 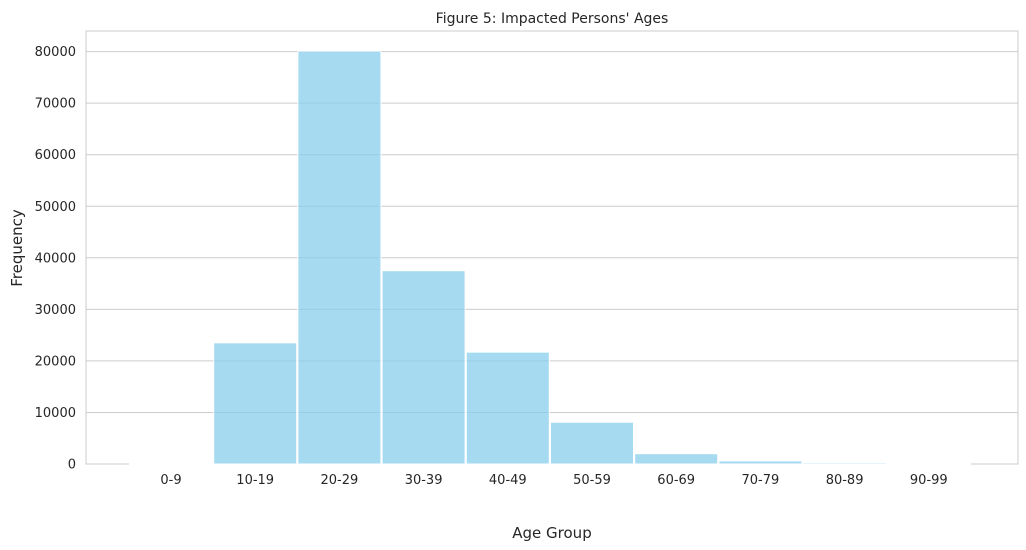 I want to click on y-tick-label: 40000, so click(x=55, y=258).